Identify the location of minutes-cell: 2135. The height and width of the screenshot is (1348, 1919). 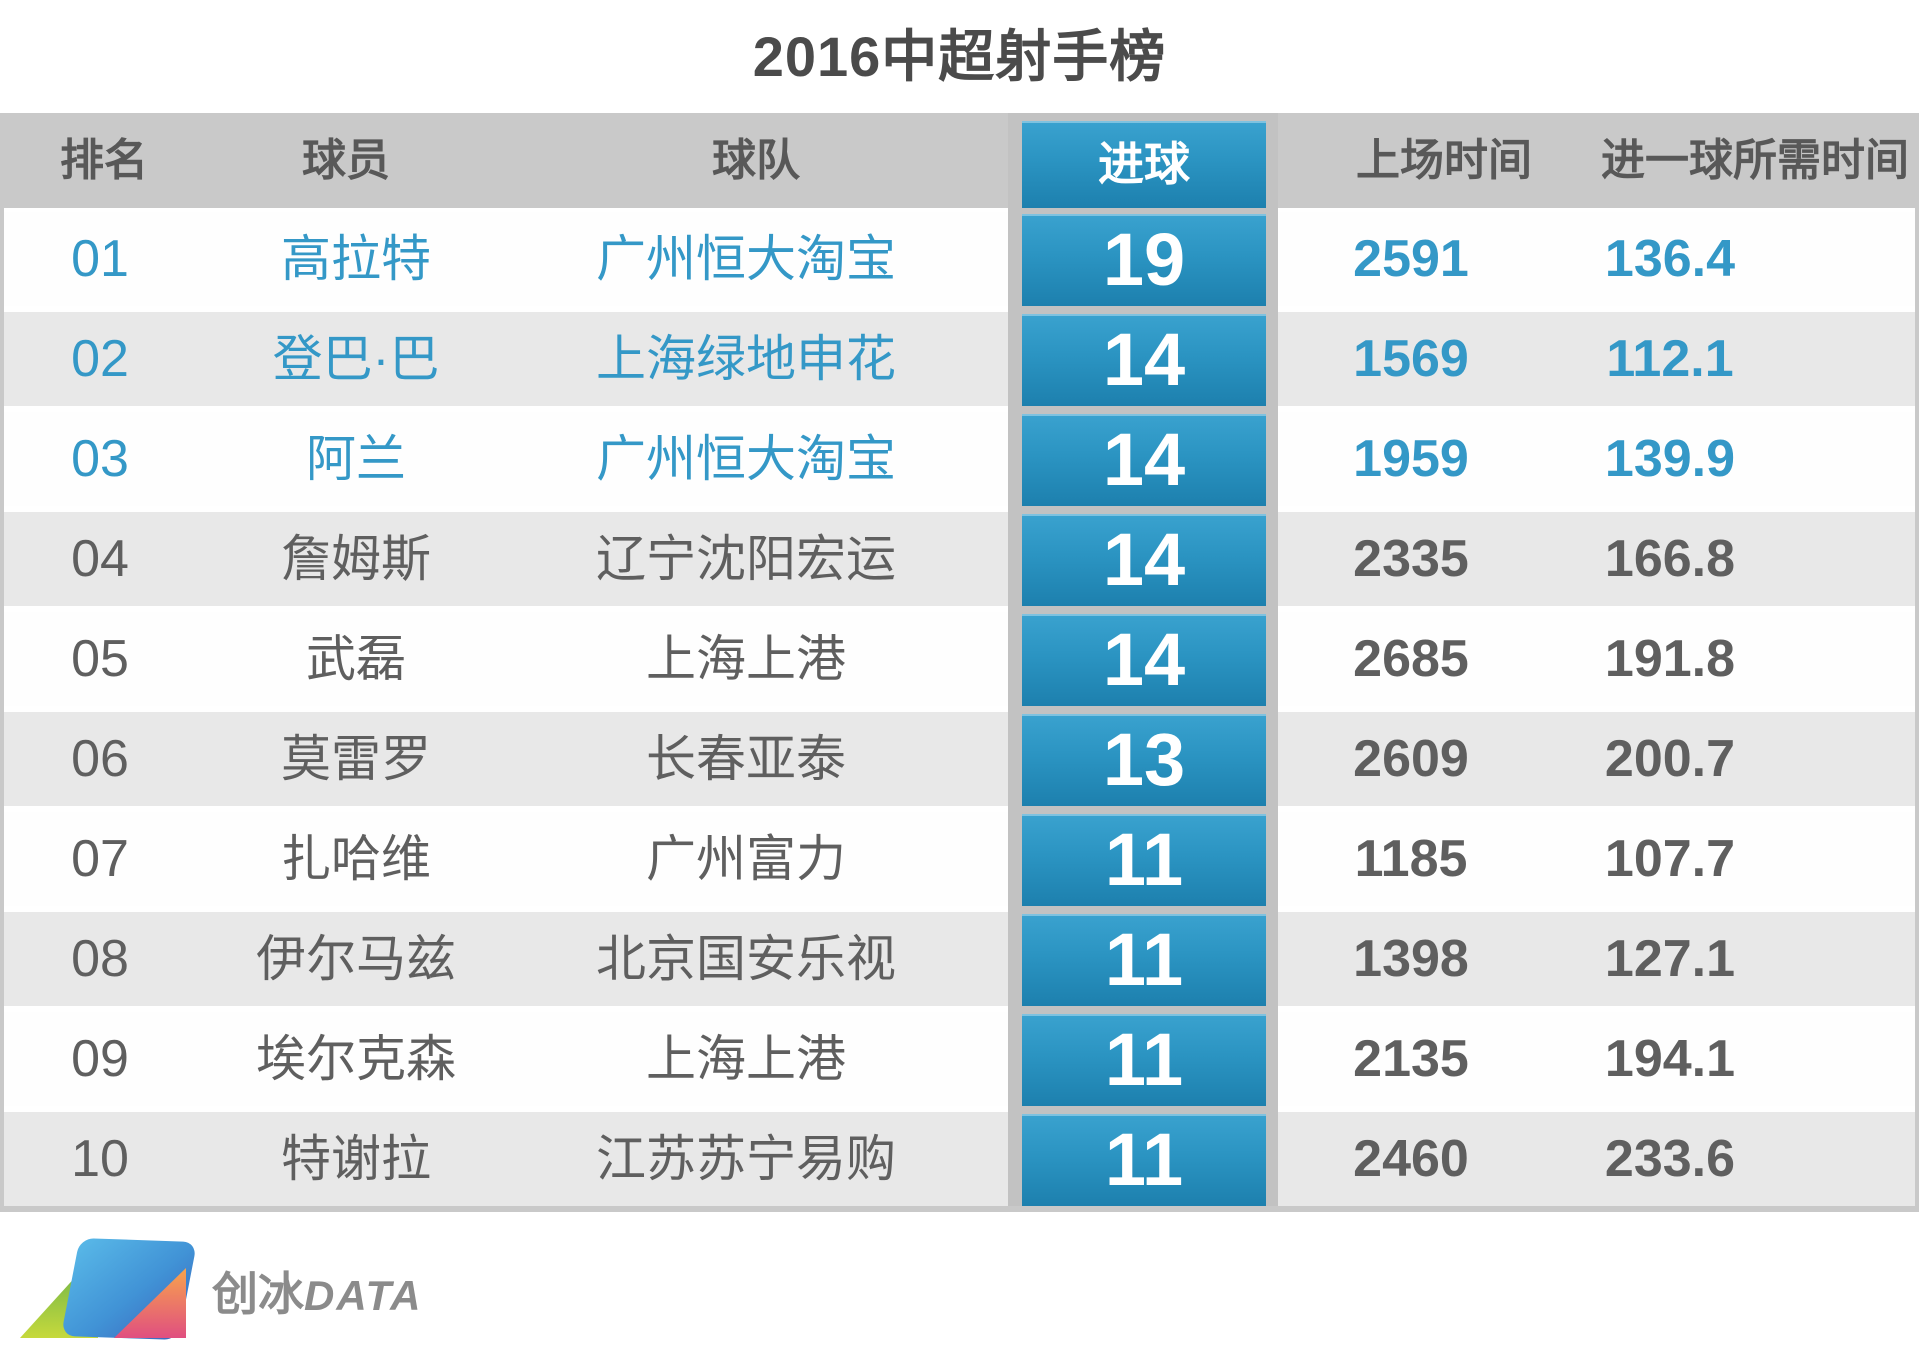
(1411, 1059).